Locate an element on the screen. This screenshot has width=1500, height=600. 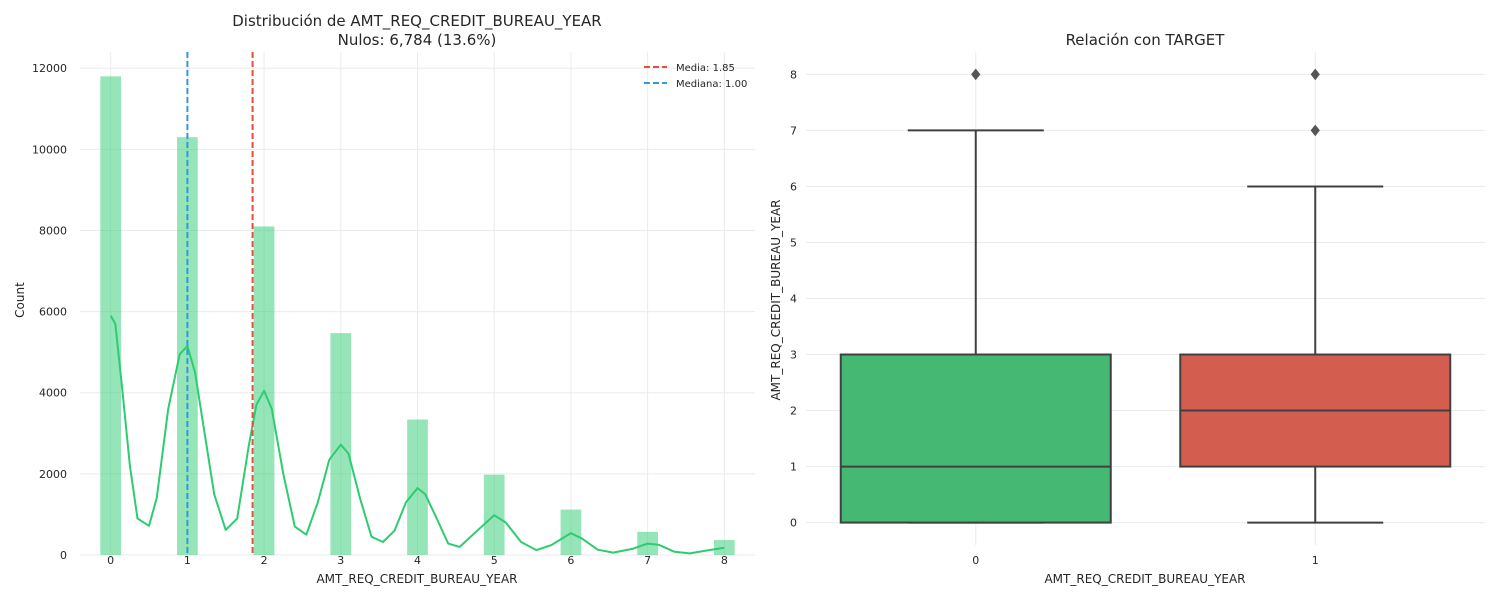
histogram-x-label: AMT_REQ_CREDIT_BUREAU_YEAR is located at coordinates (416, 579).